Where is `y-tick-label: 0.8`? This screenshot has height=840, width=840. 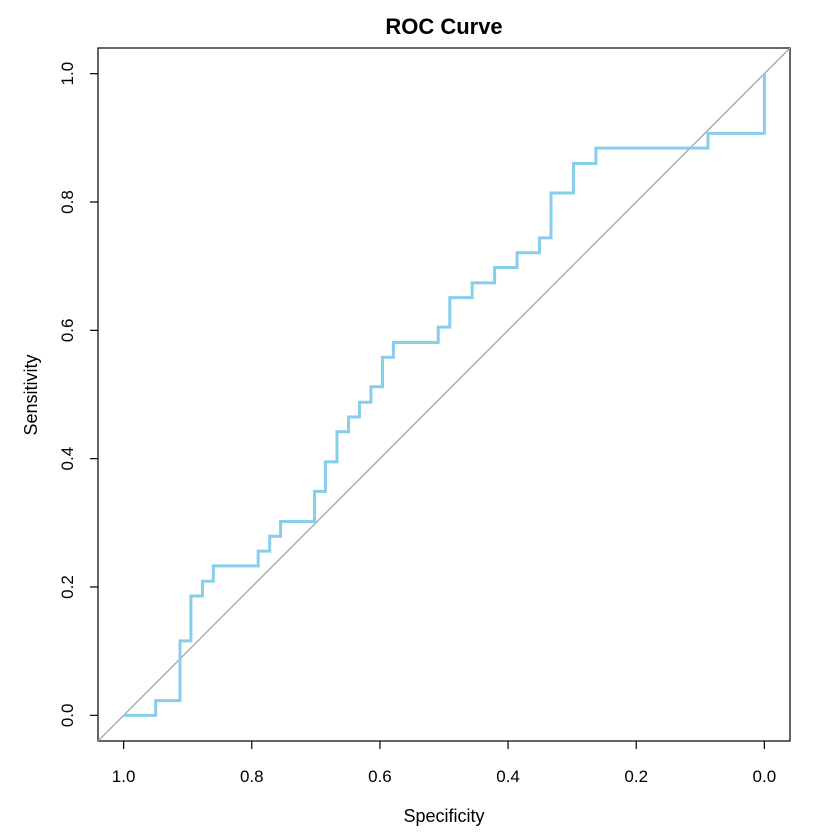 y-tick-label: 0.8 is located at coordinates (67, 202).